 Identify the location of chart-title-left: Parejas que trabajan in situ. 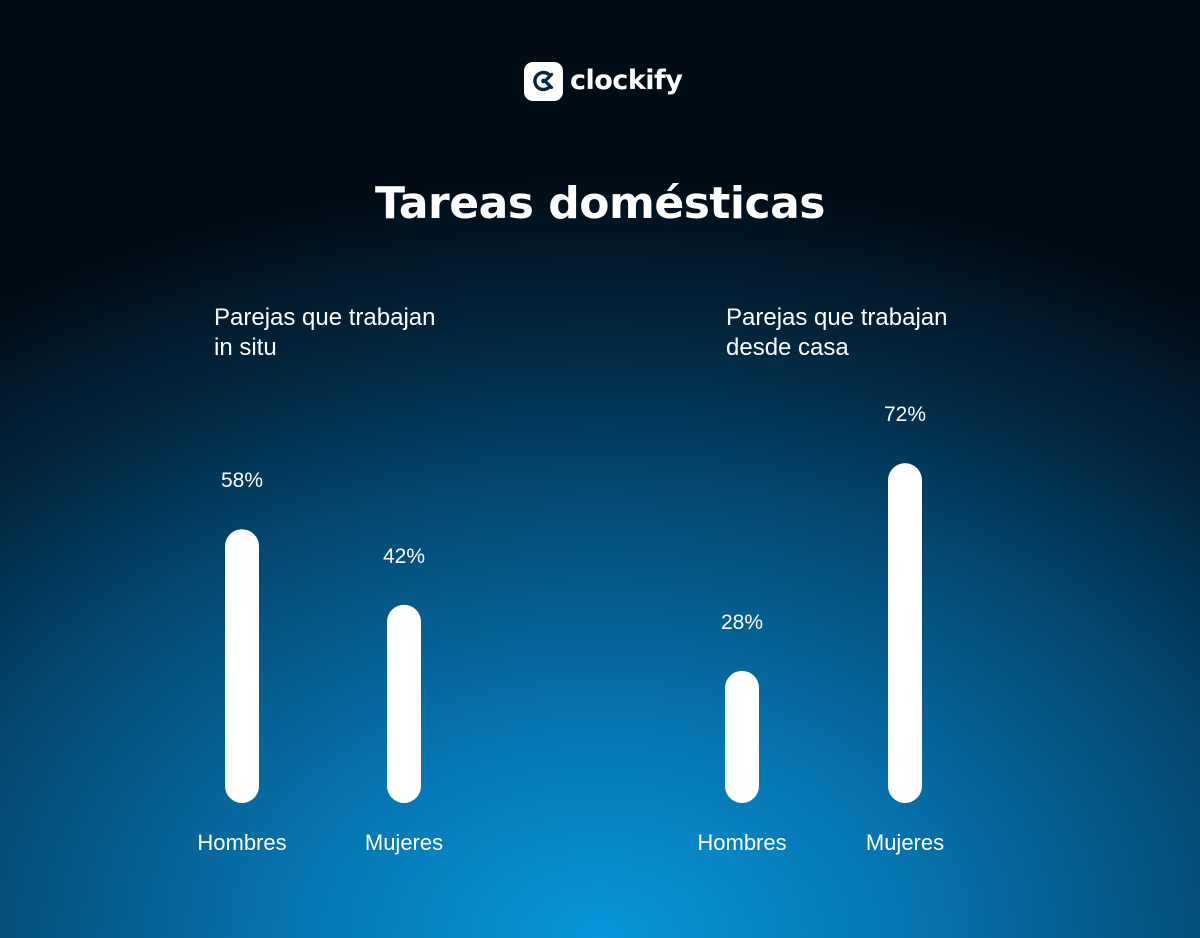
(325, 332).